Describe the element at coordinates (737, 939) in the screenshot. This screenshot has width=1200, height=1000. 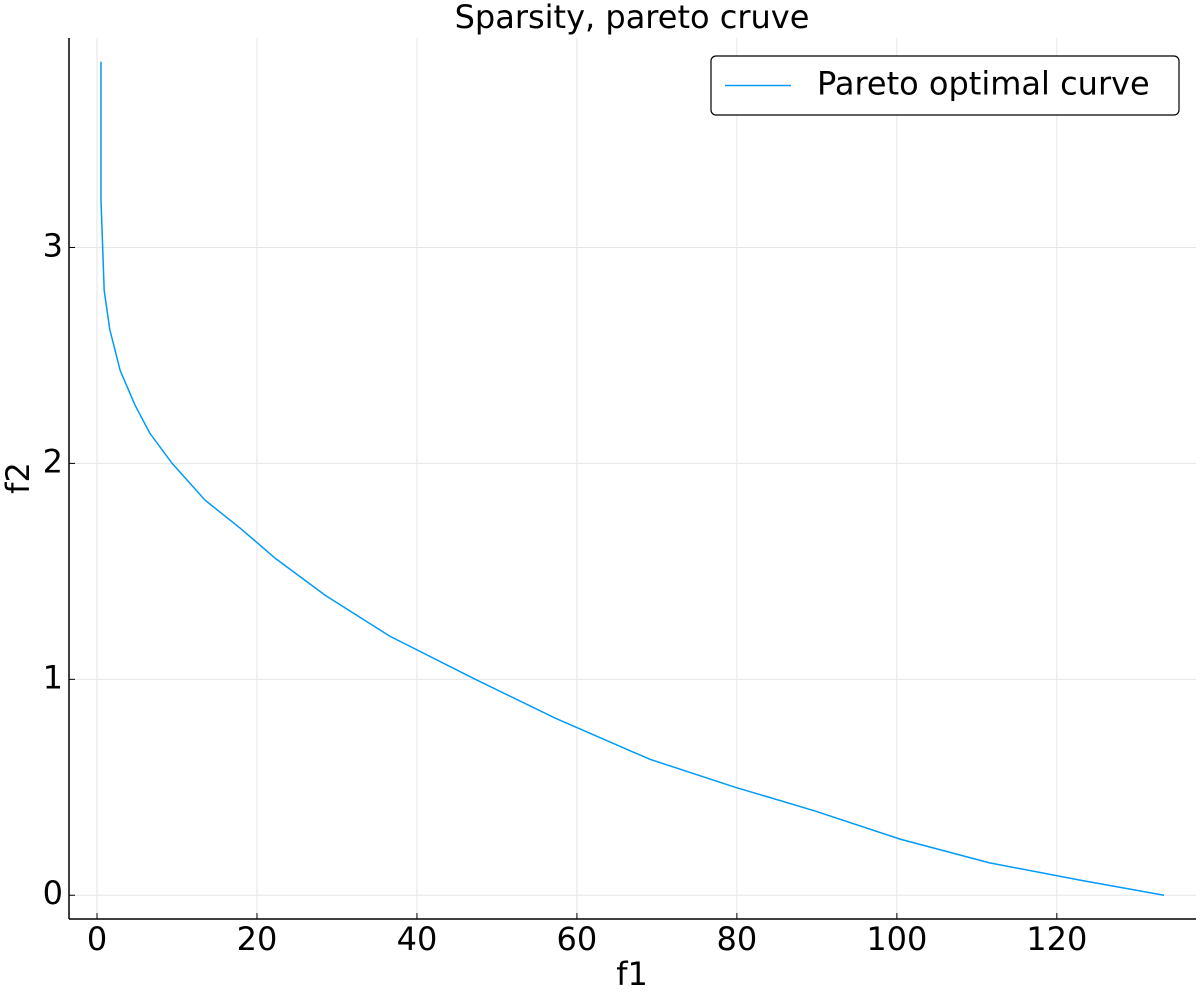
I see `x-tick-label: 80` at that location.